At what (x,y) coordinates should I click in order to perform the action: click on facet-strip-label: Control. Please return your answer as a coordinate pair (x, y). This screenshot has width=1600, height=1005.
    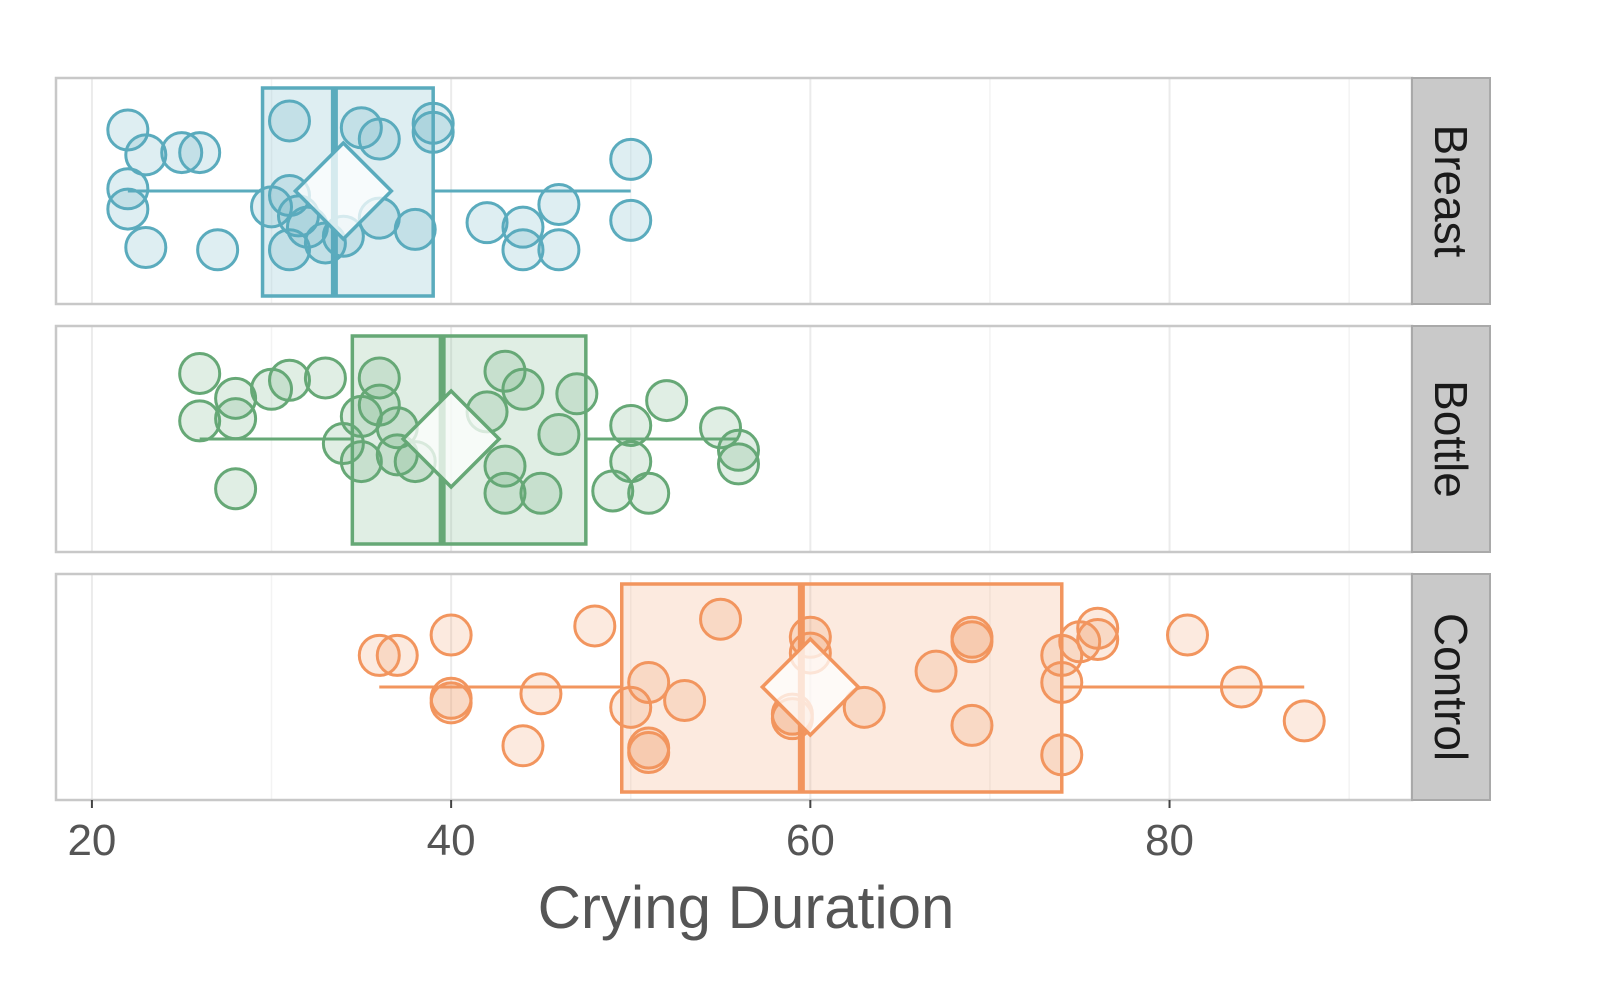
    Looking at the image, I should click on (1451, 687).